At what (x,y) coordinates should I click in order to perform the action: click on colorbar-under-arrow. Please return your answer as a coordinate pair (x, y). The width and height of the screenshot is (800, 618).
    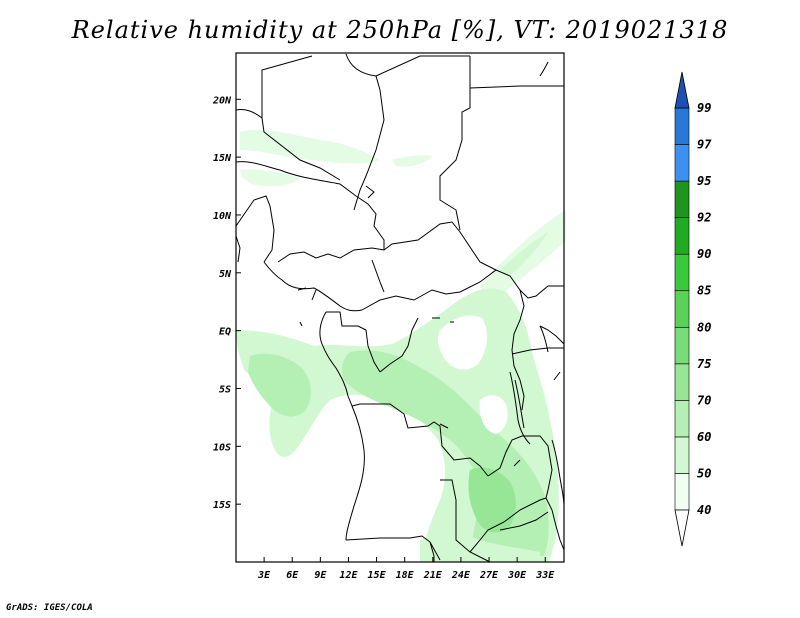
    Looking at the image, I should click on (682, 528).